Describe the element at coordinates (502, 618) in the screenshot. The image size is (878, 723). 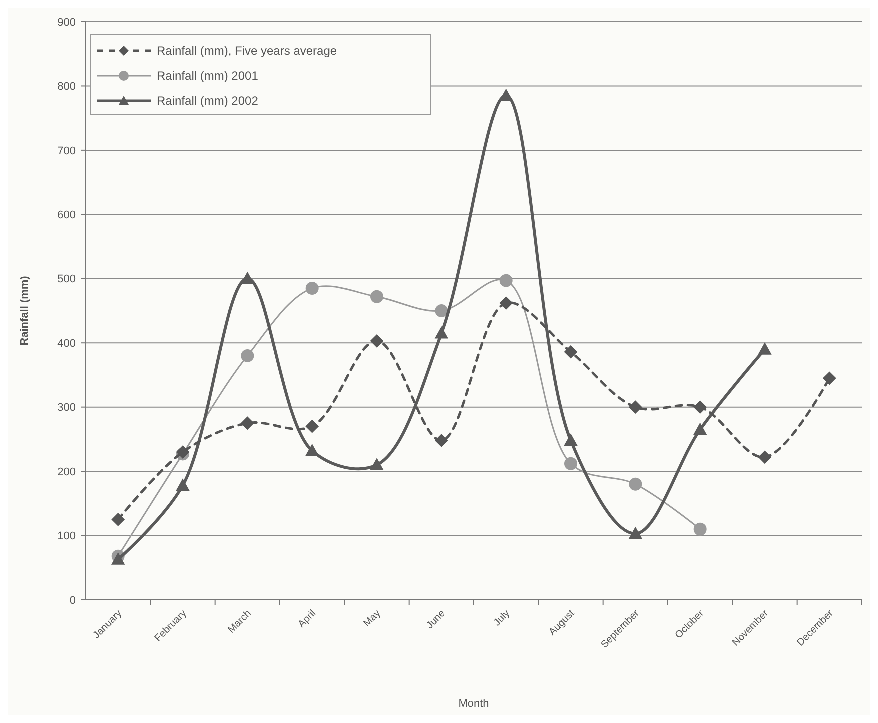
I see `x-tick-label: July` at that location.